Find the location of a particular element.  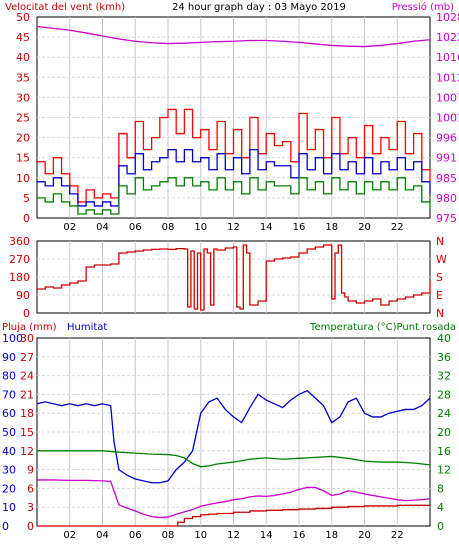

rain-tick-label: 24 is located at coordinates (27, 376).